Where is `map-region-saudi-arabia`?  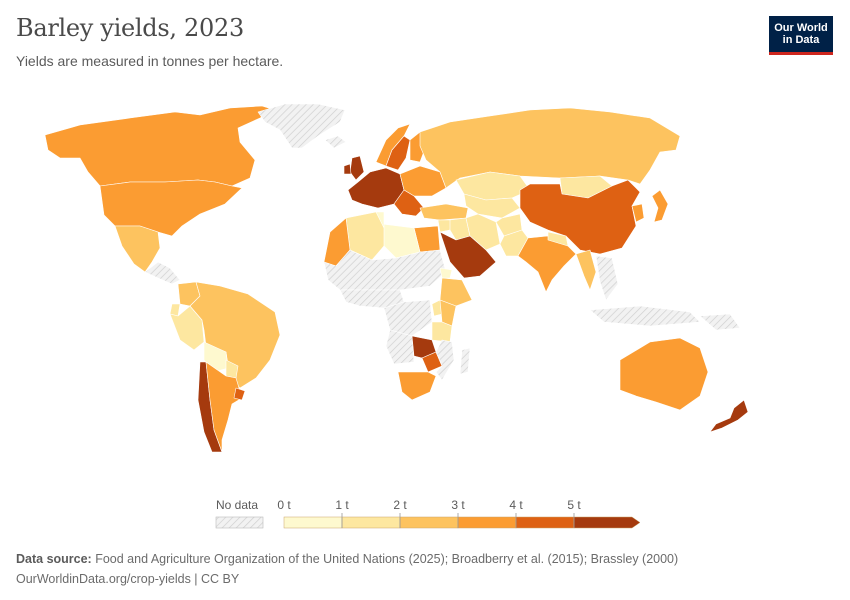
map-region-saudi-arabia is located at coordinates (468, 255).